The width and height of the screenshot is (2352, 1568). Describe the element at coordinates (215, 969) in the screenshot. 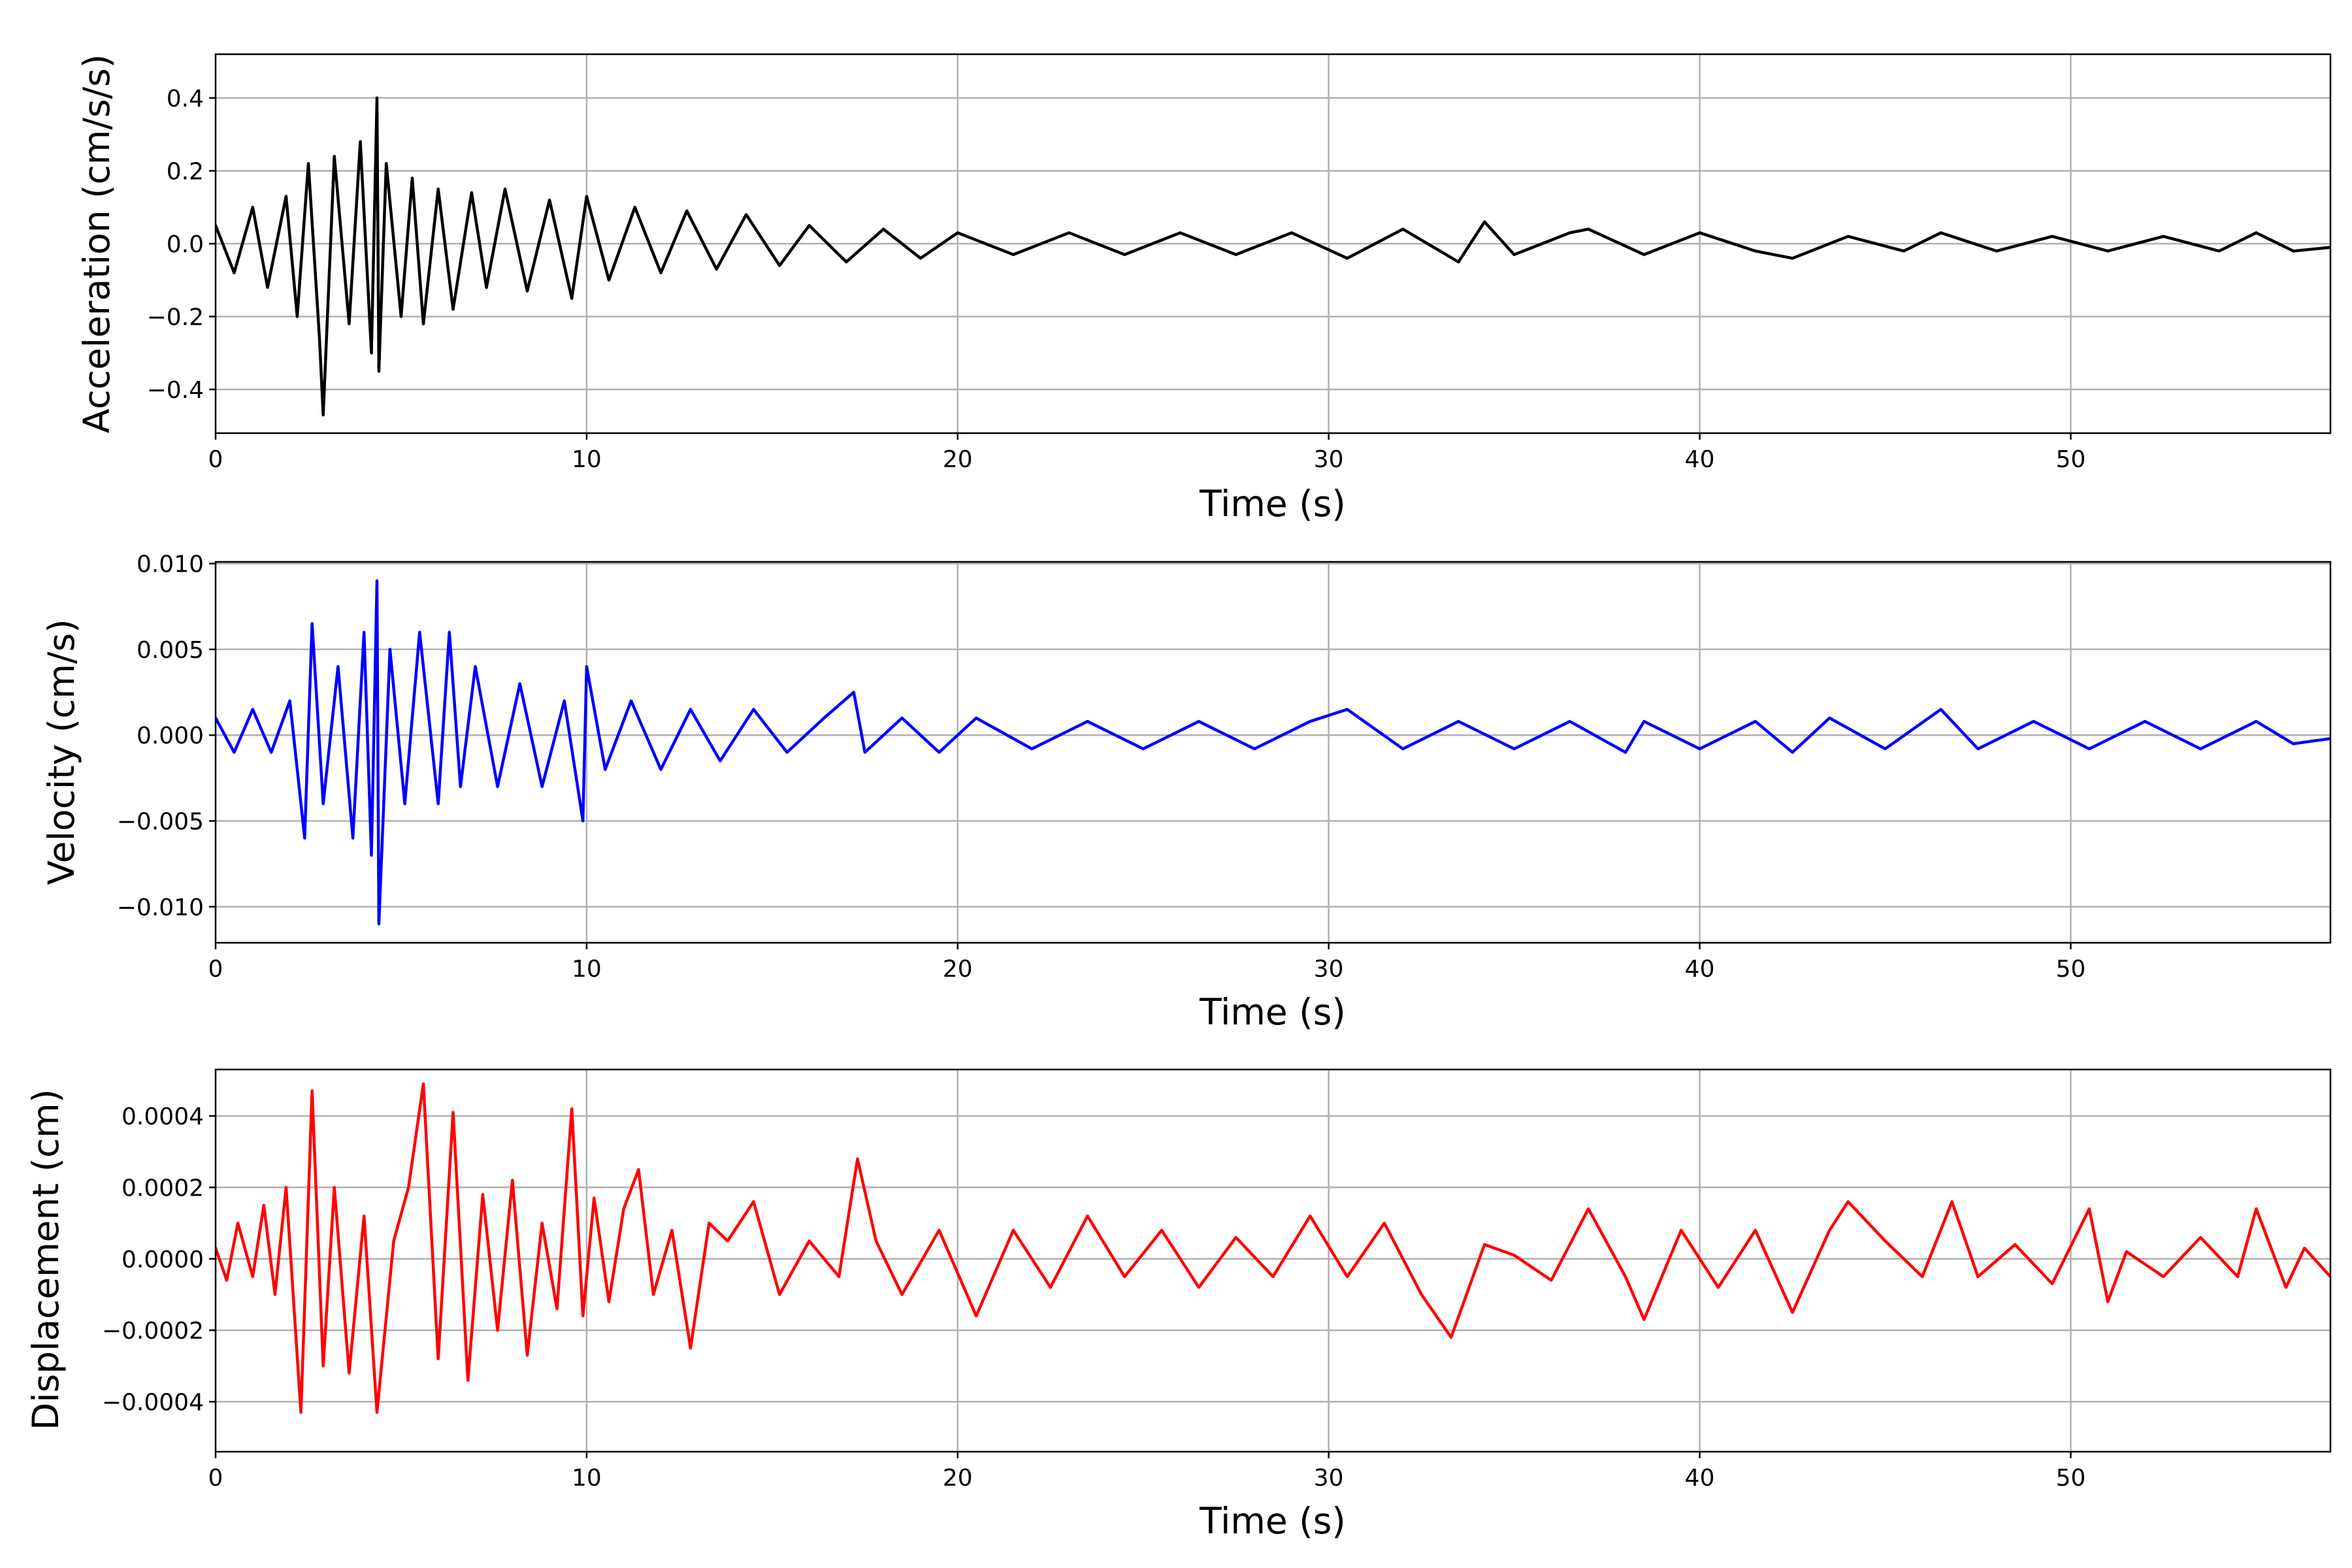

I see `velocity-x-tick-label: 0` at that location.